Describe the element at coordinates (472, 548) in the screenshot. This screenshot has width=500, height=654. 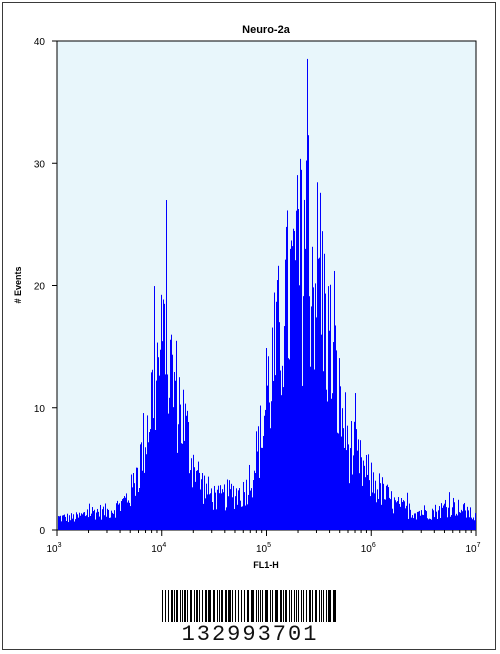
I see `x-tick-label: 107` at that location.